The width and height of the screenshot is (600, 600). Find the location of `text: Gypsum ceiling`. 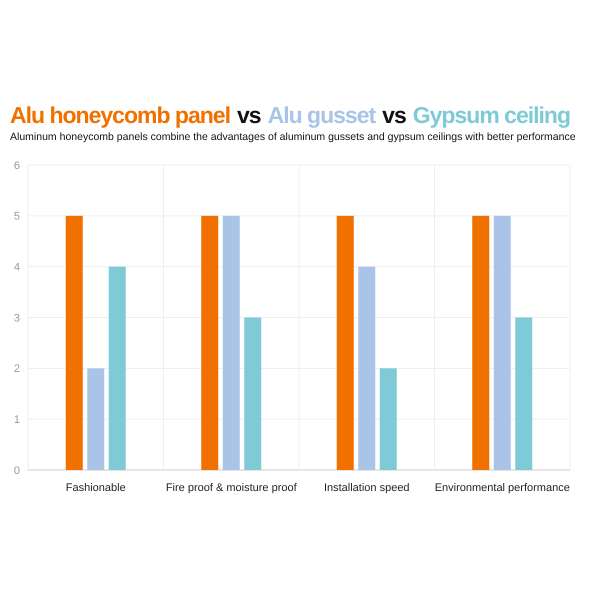

text: Gypsum ceiling is located at coordinates (491, 115).